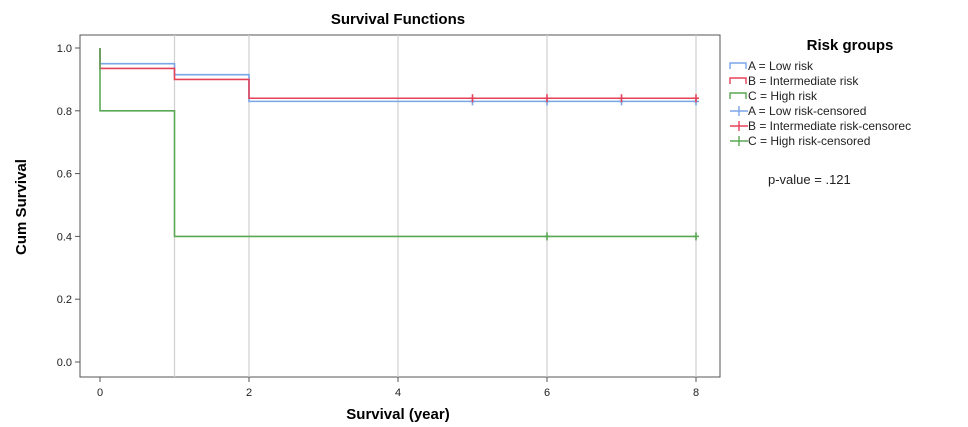  Describe the element at coordinates (64, 300) in the screenshot. I see `y-tick-label: 0.2` at that location.